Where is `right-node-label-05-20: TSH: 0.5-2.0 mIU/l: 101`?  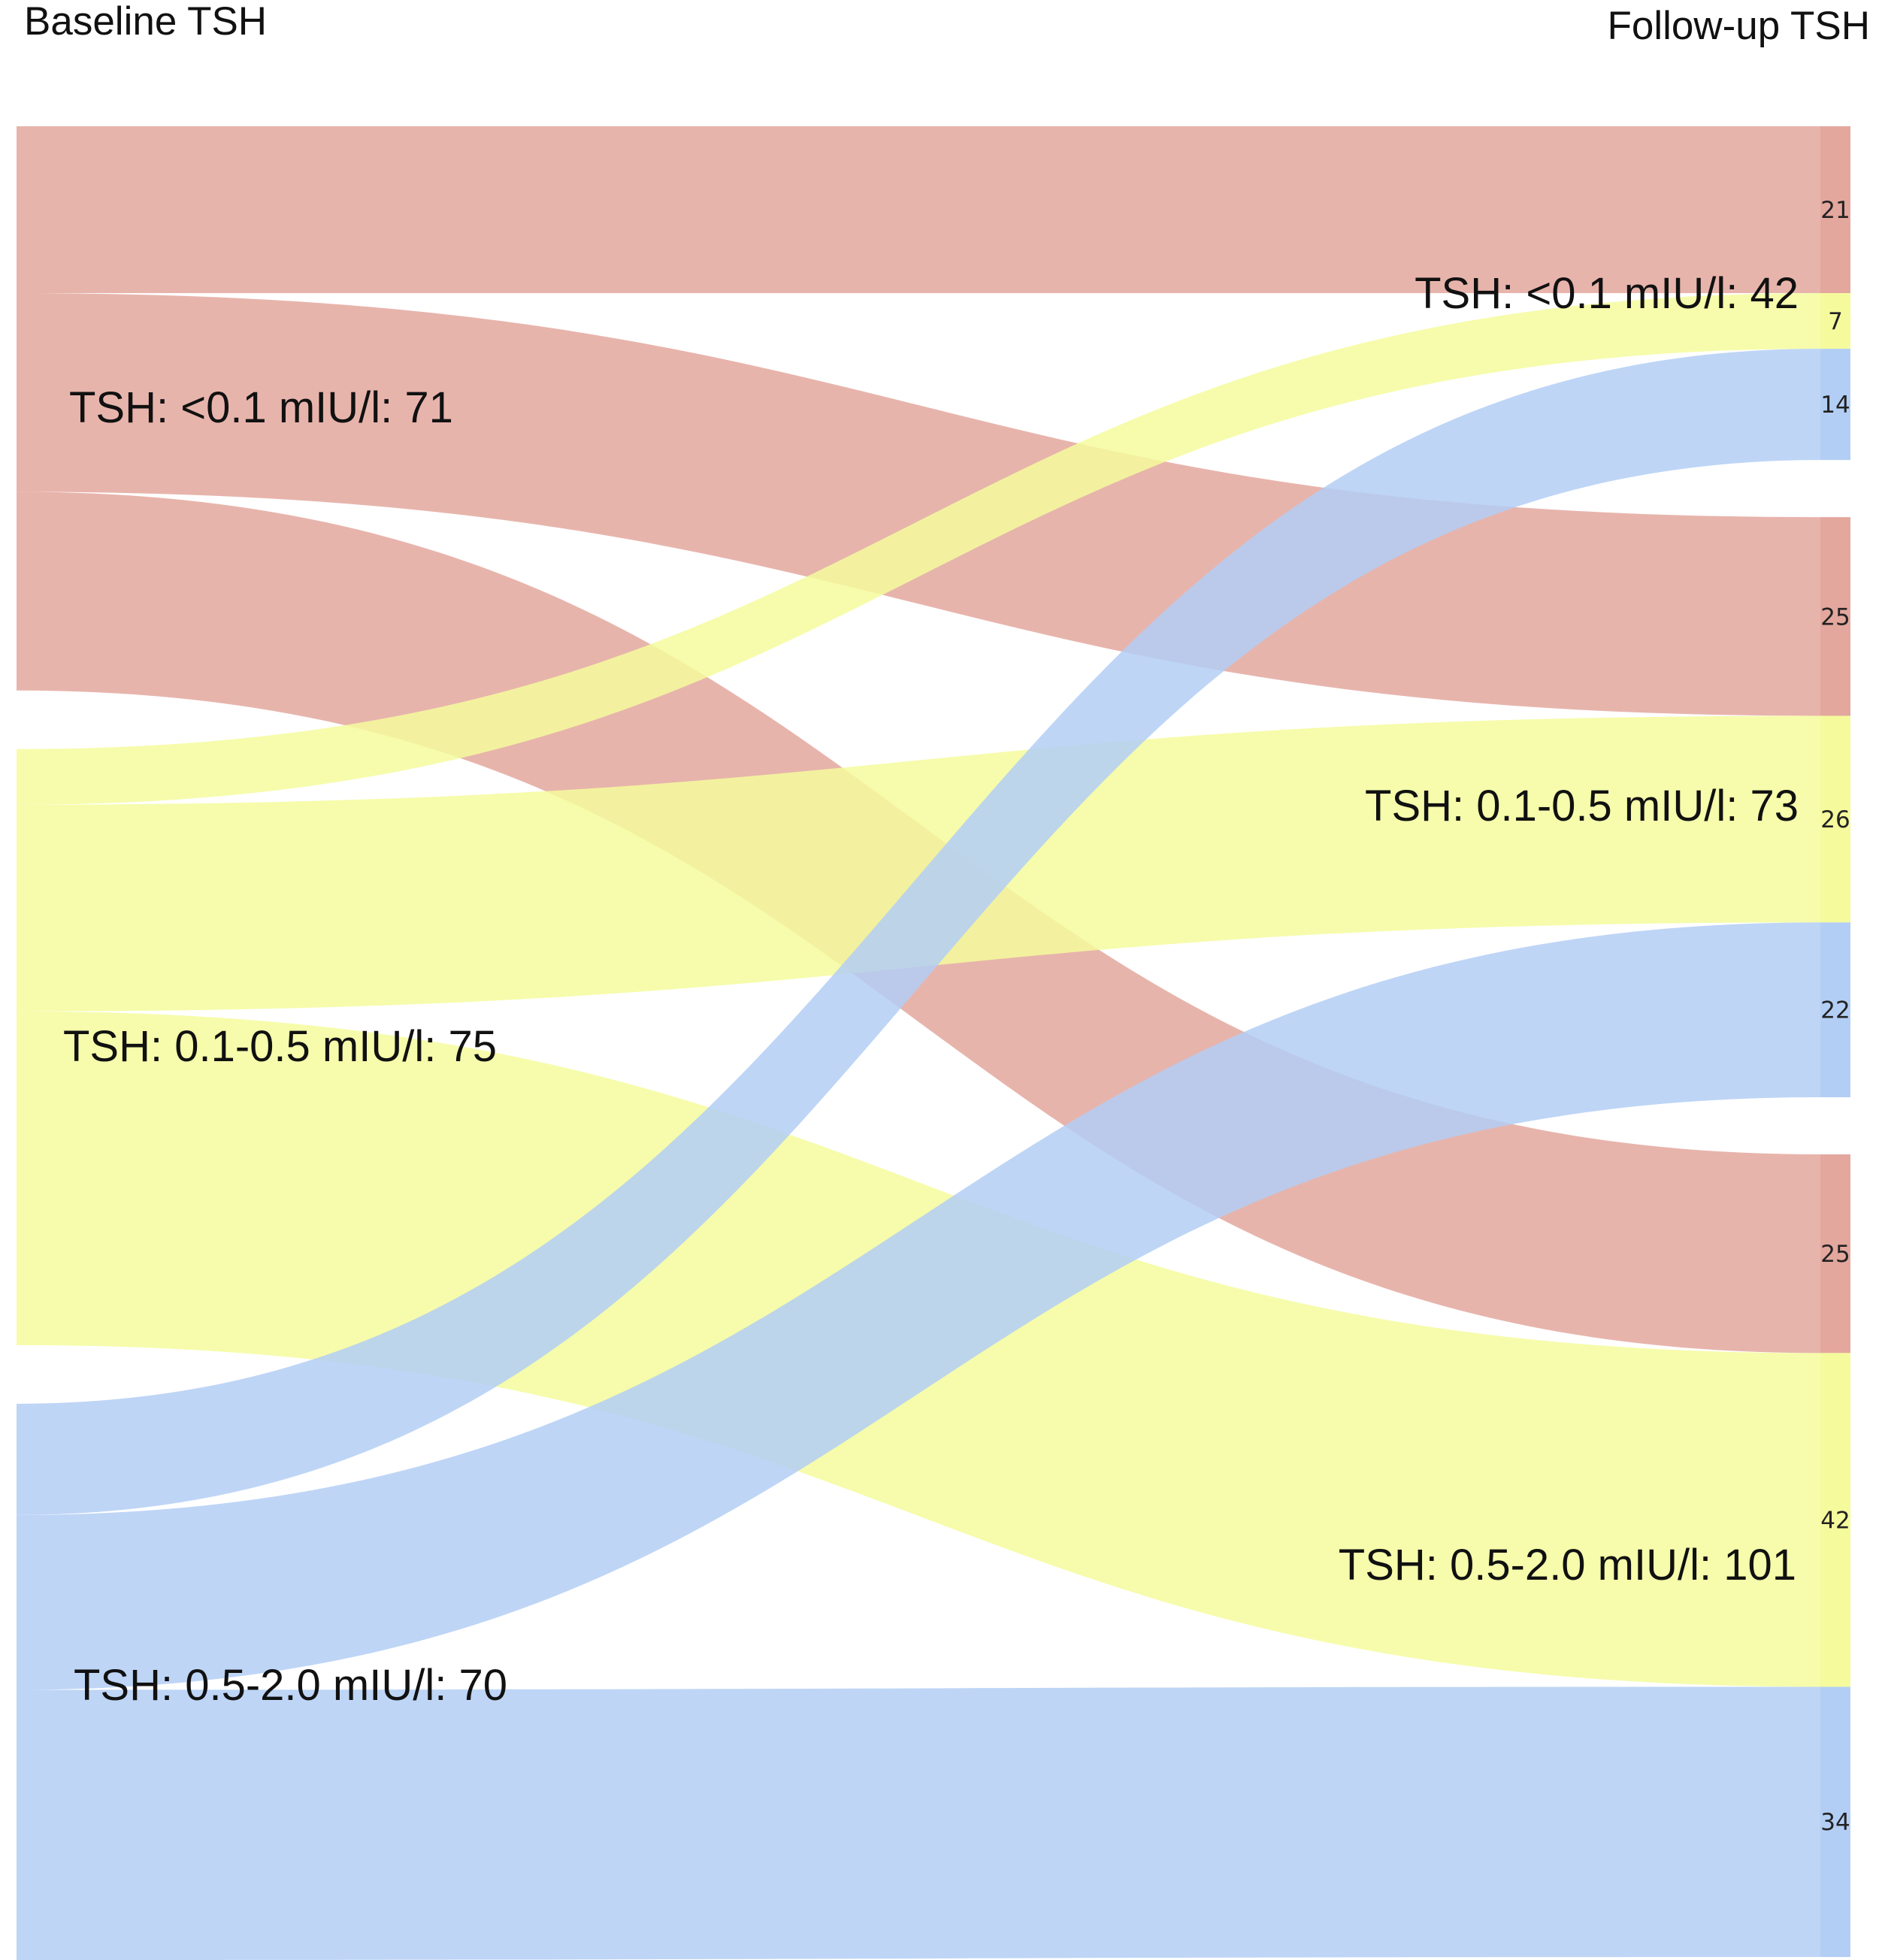
right-node-label-05-20: TSH: 0.5-2.0 mIU/l: 101 is located at coordinates (1567, 1565).